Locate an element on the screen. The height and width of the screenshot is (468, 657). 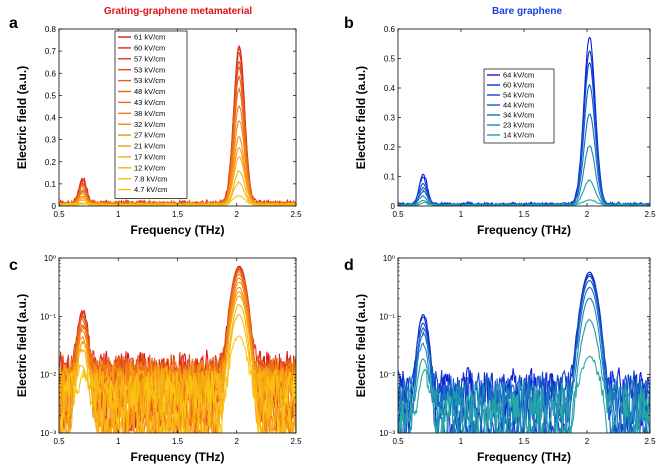
panel-title: Bare graphene is located at coordinates (527, 11).